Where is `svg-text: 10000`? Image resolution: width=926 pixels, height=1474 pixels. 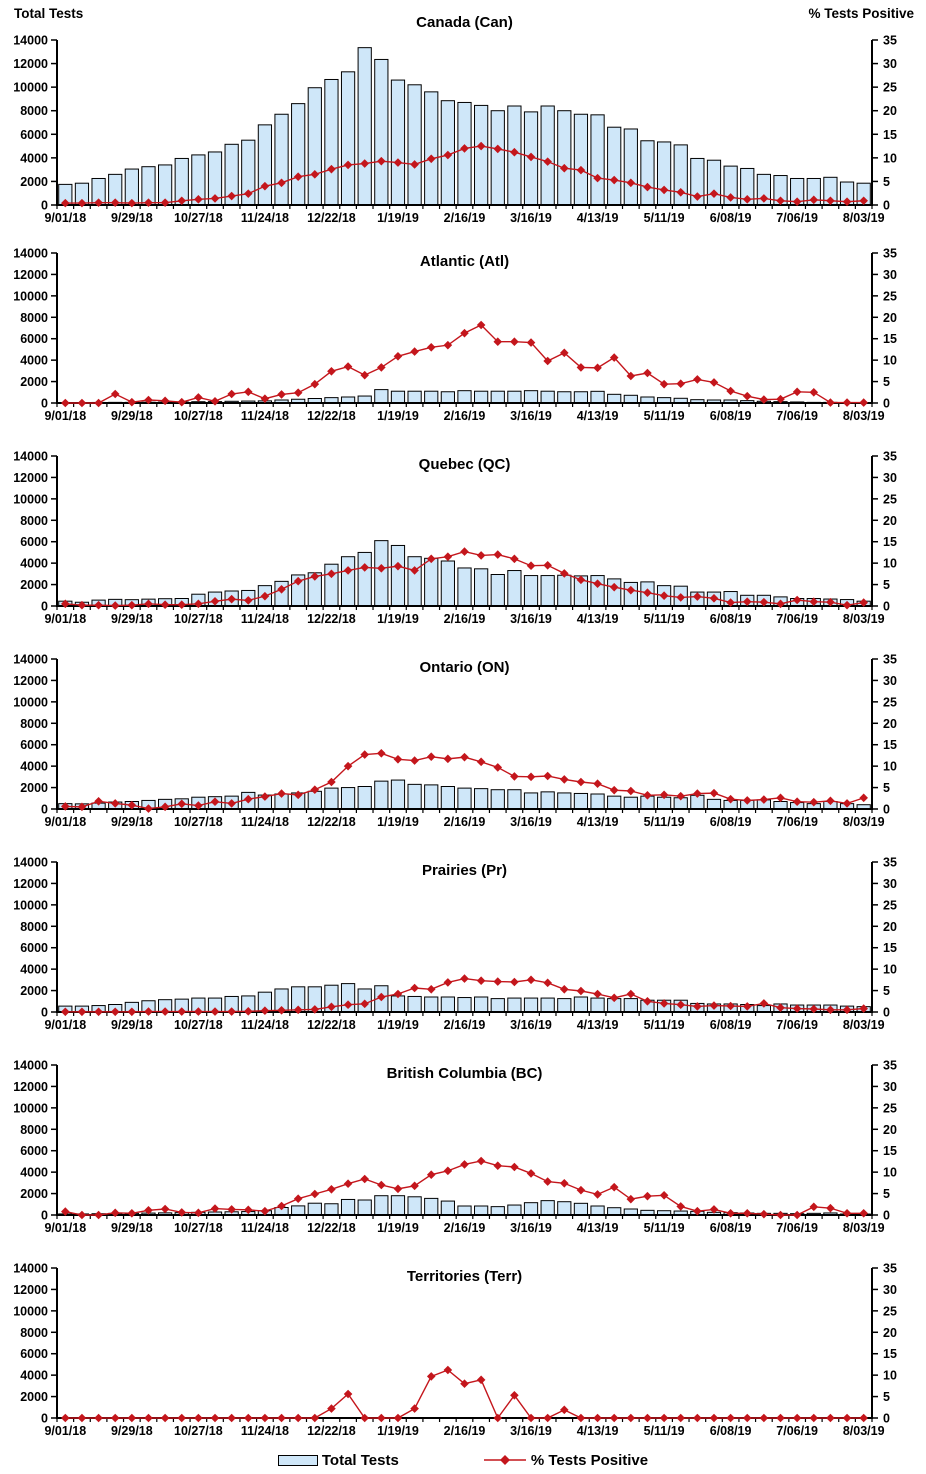 svg-text: 10000 is located at coordinates (30, 296).